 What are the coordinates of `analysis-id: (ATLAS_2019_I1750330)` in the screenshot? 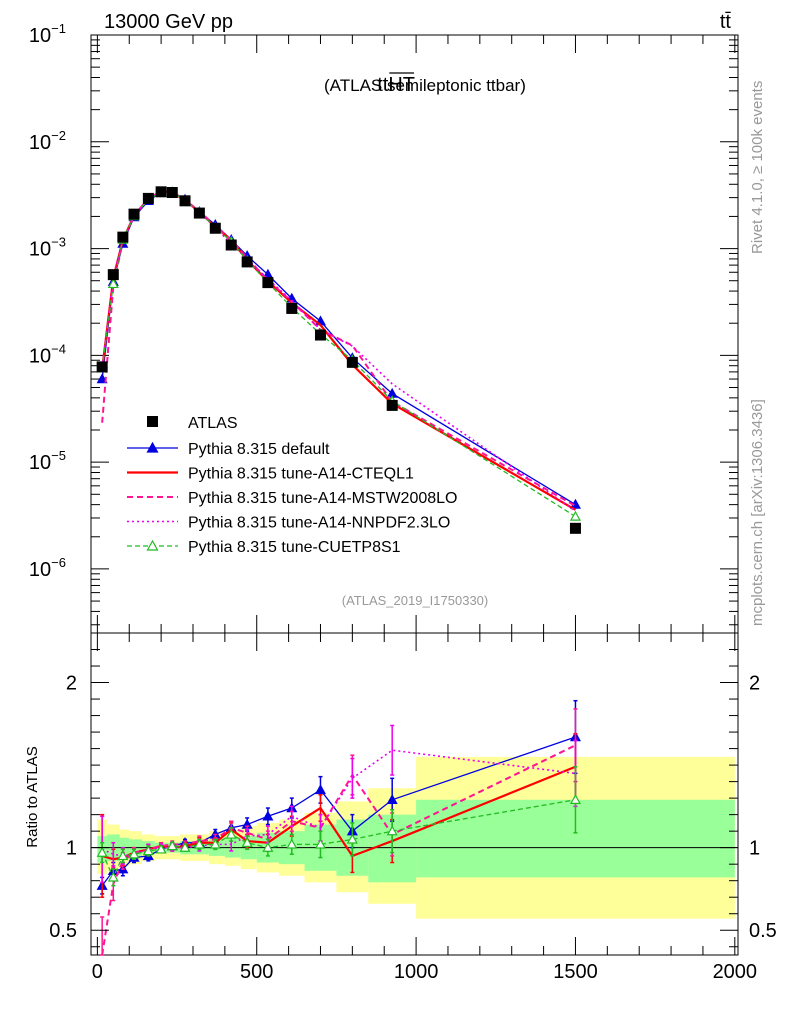 It's located at (415, 600).